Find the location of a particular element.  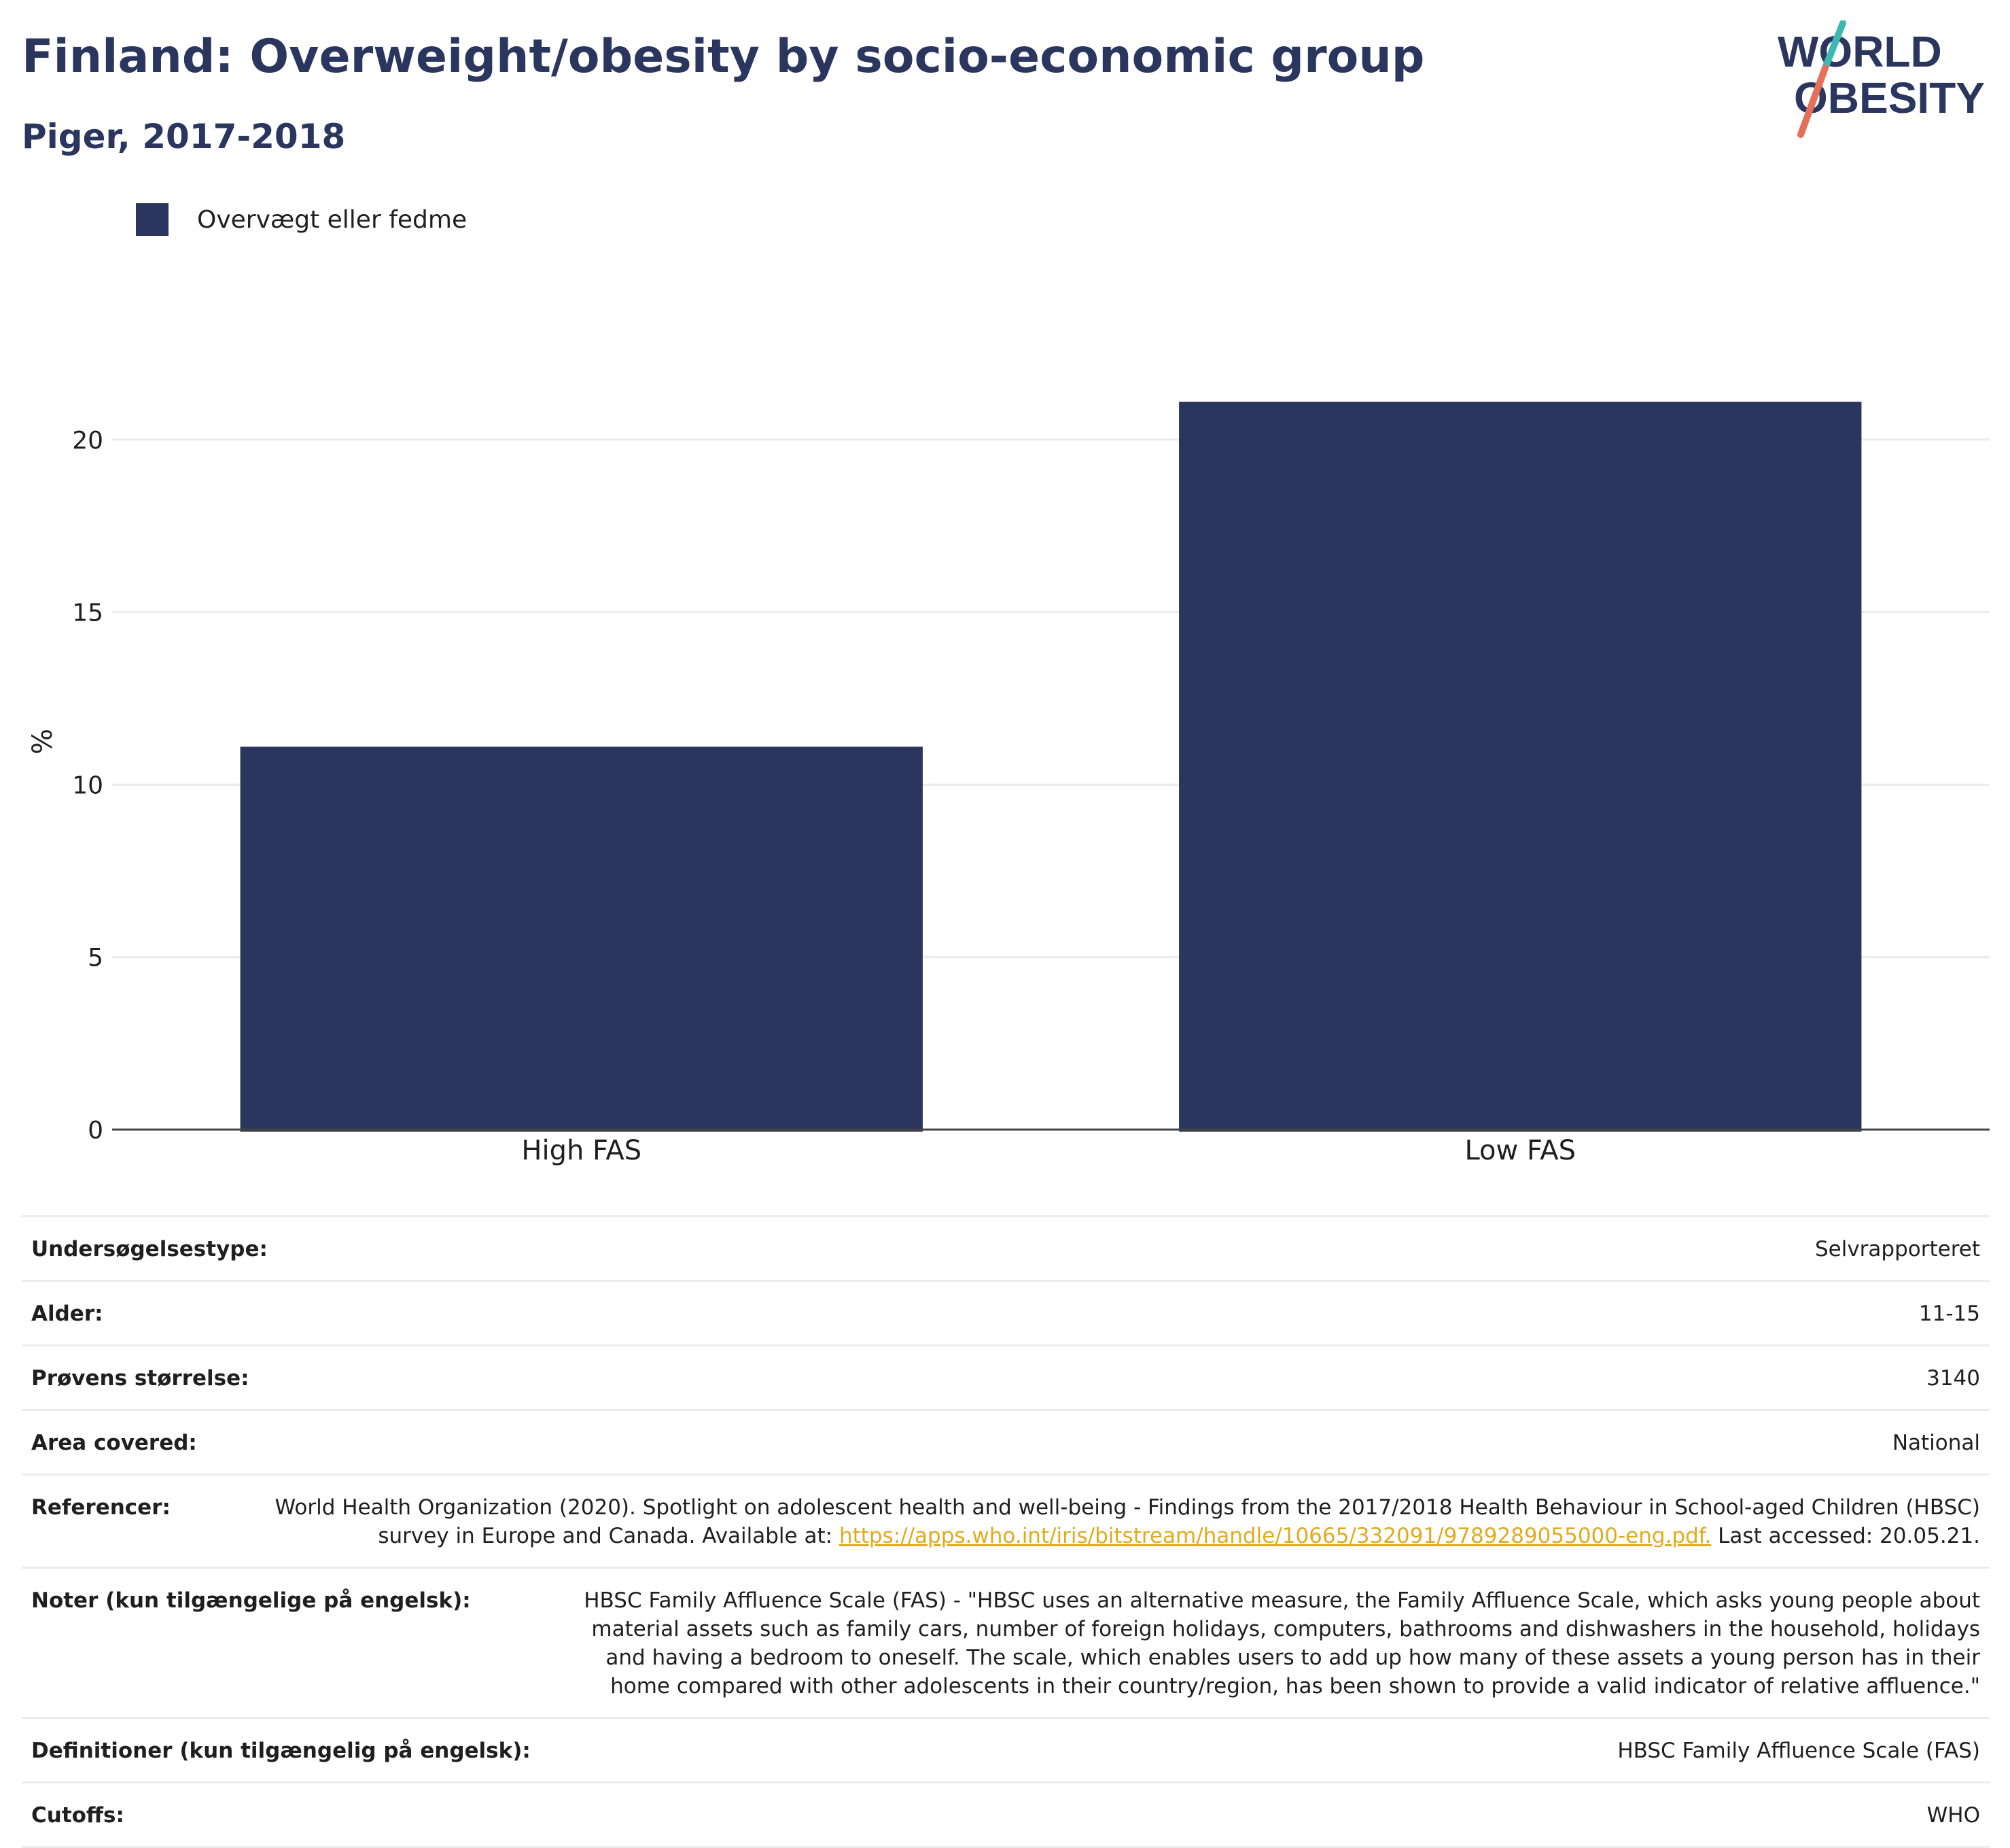

details-value-text: Selvrapporteret is located at coordinates (1897, 1249).